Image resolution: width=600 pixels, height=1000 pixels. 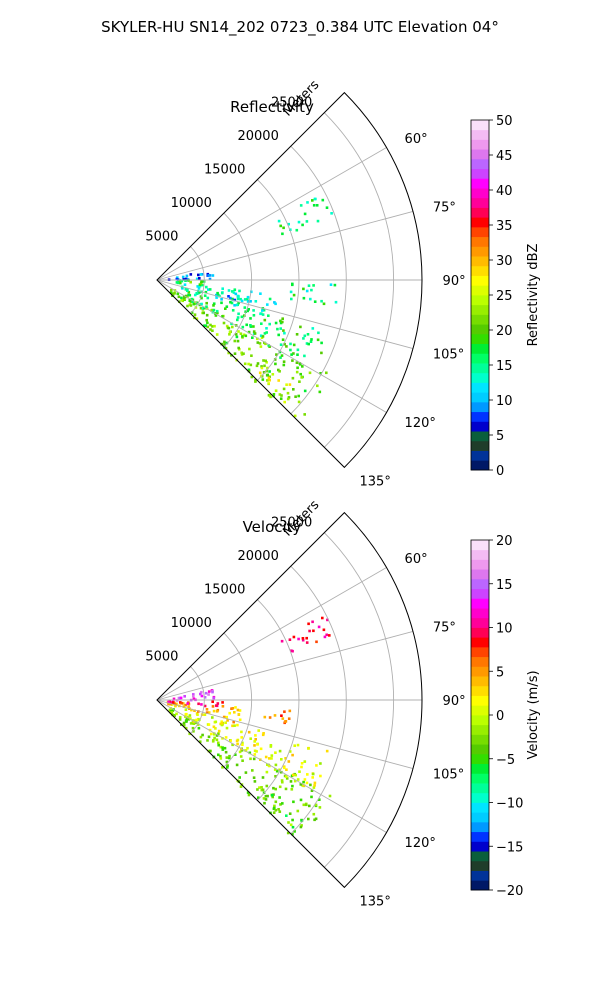 I want to click on panel-title: Velocity, so click(x=272, y=527).